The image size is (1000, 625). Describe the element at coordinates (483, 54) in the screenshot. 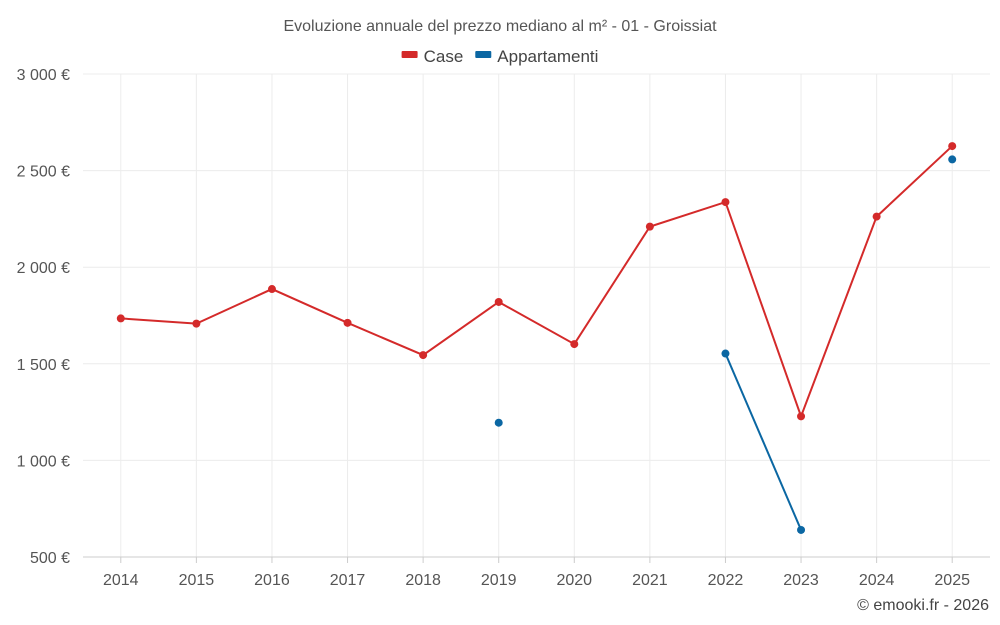

I see `legend-swatch-appartamenti` at that location.